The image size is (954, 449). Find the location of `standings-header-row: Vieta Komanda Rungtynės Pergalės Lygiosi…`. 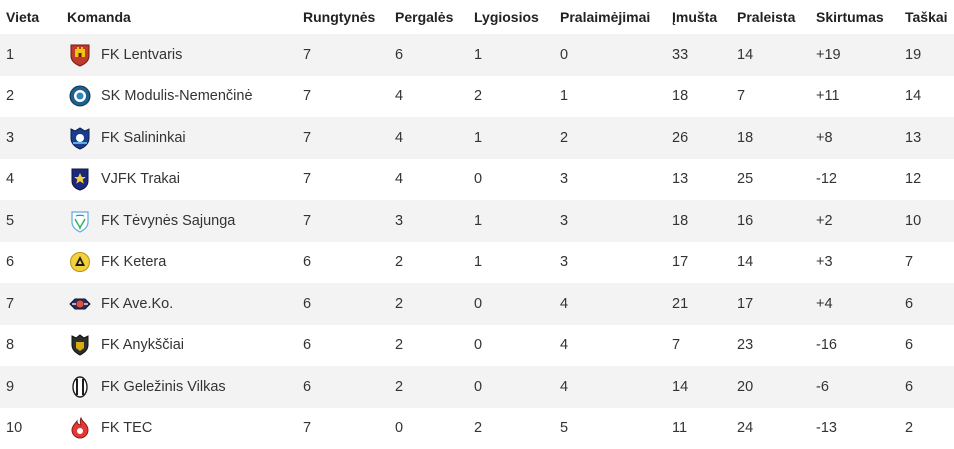

standings-header-row: Vieta Komanda Rungtynės Pergalės Lygiosi… is located at coordinates (477, 17).